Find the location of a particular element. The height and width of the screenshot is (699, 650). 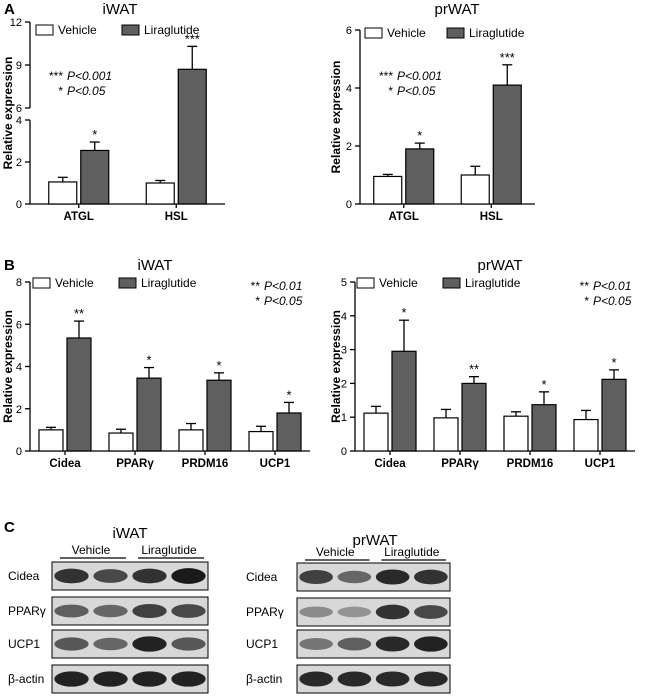

legend-label-liraglutide: Liraglutide is located at coordinates (493, 283).